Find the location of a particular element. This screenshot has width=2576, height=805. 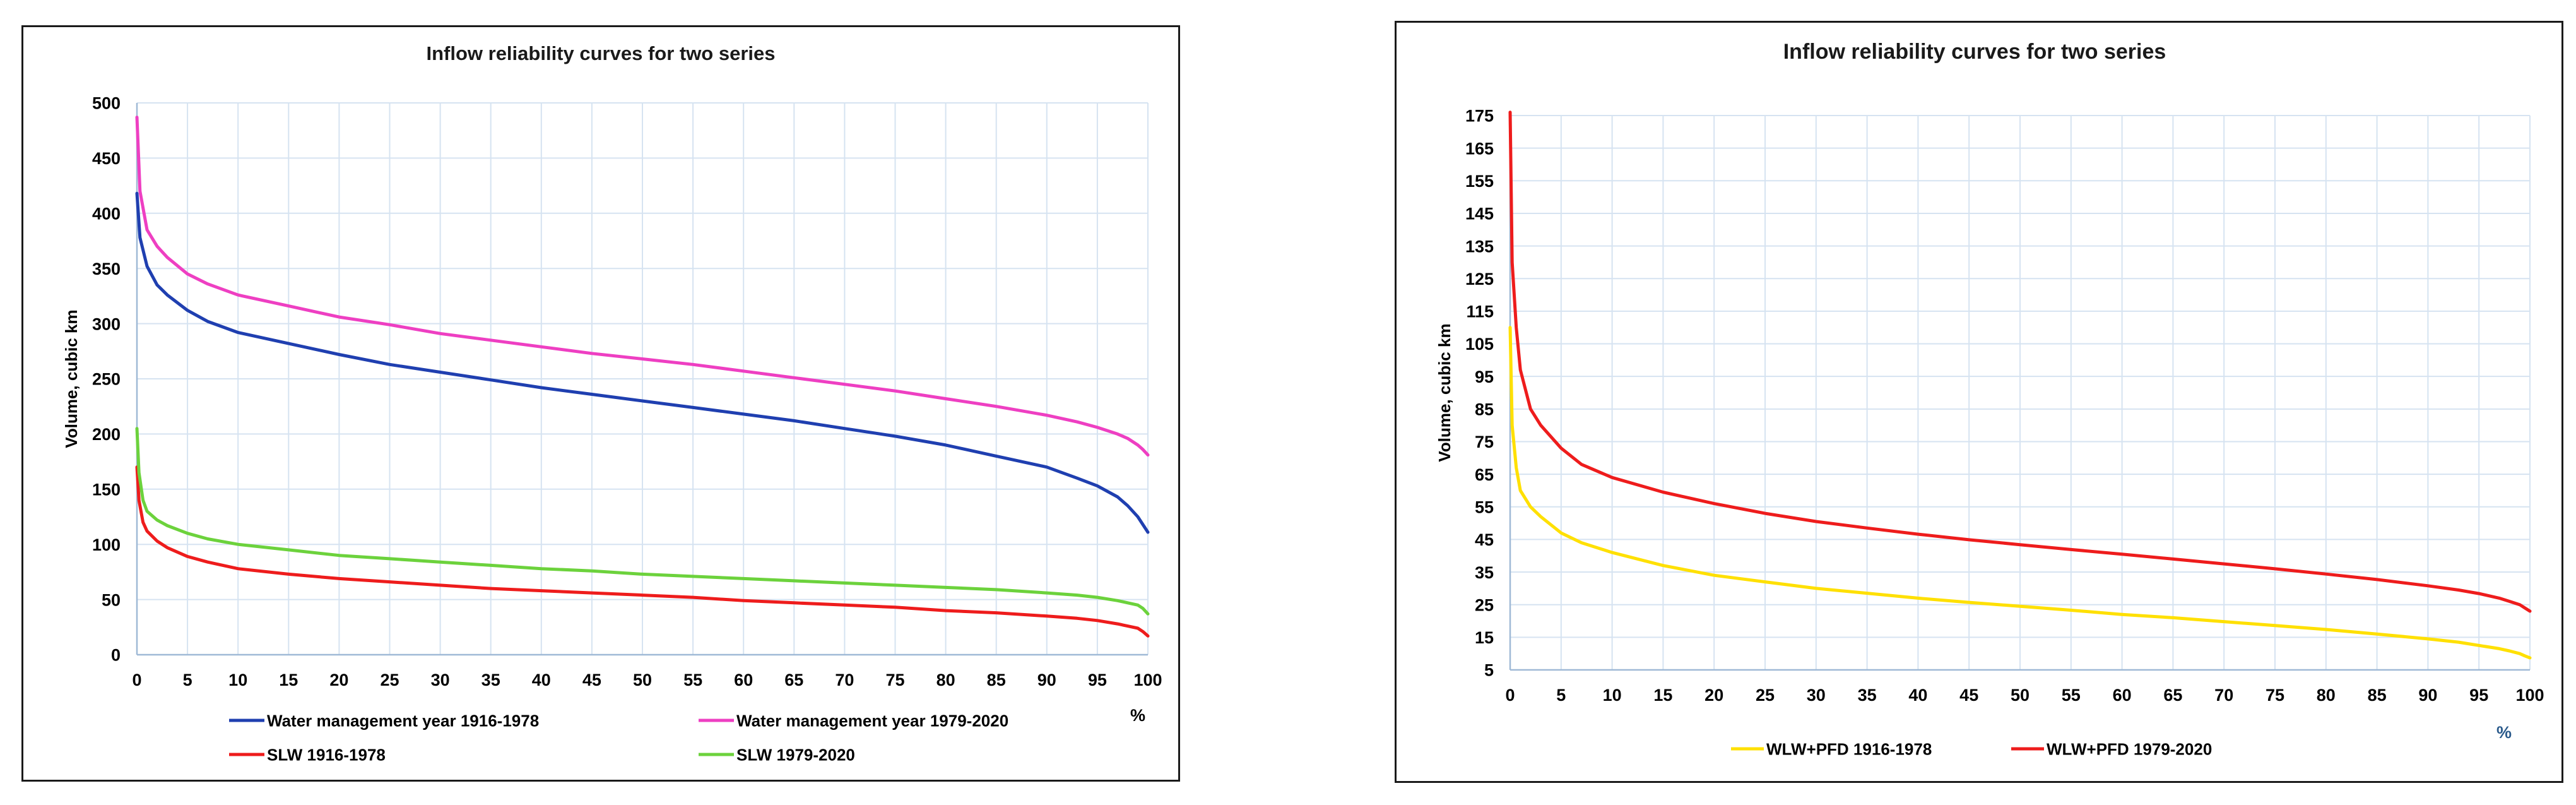

y-tick-label: 5 is located at coordinates (1489, 670).